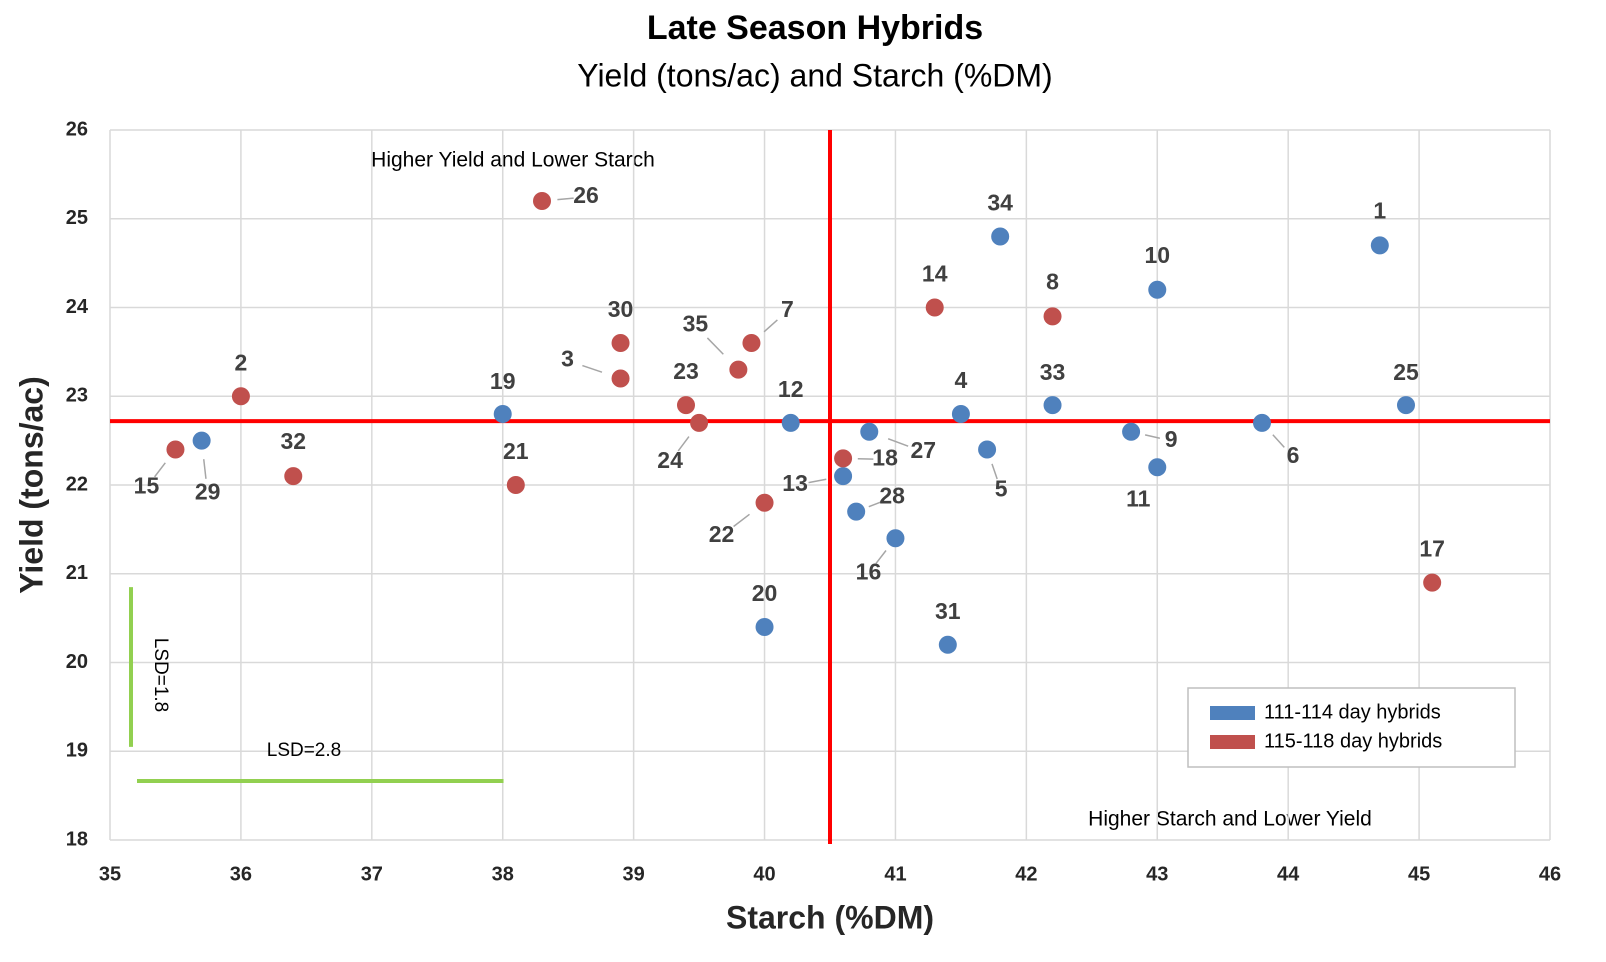 Image resolution: width=1606 pixels, height=962 pixels. What do you see at coordinates (77, 218) in the screenshot?
I see `y-tick-label: 25` at bounding box center [77, 218].